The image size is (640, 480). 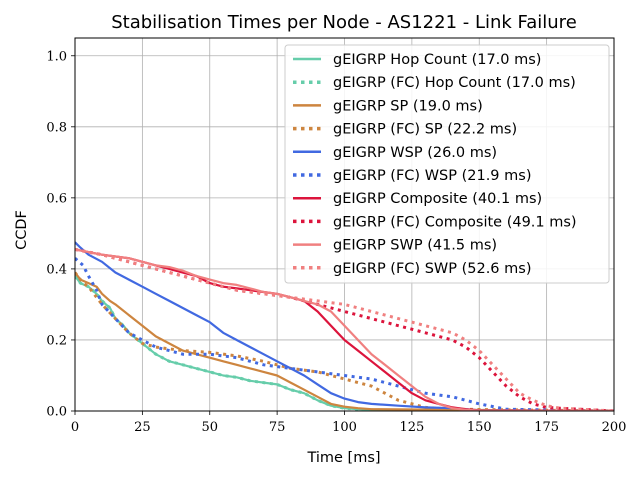 I want to click on y-tick-label: 0.4, so click(x=56, y=269).